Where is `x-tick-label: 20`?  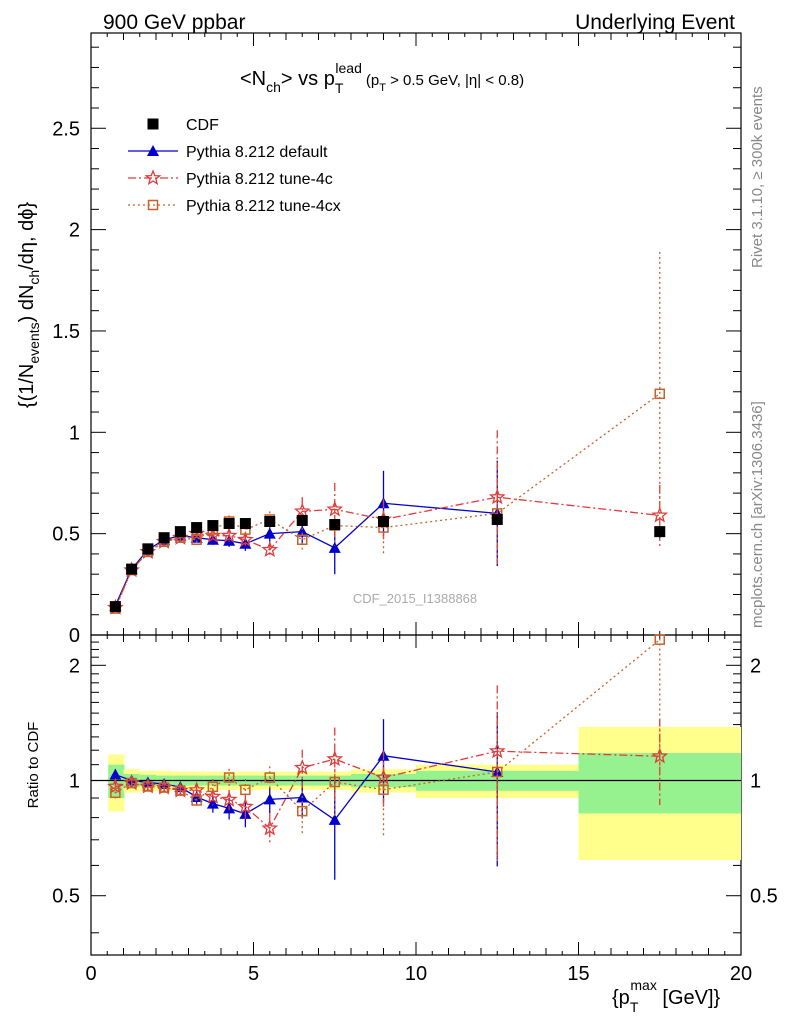 x-tick-label: 20 is located at coordinates (741, 974).